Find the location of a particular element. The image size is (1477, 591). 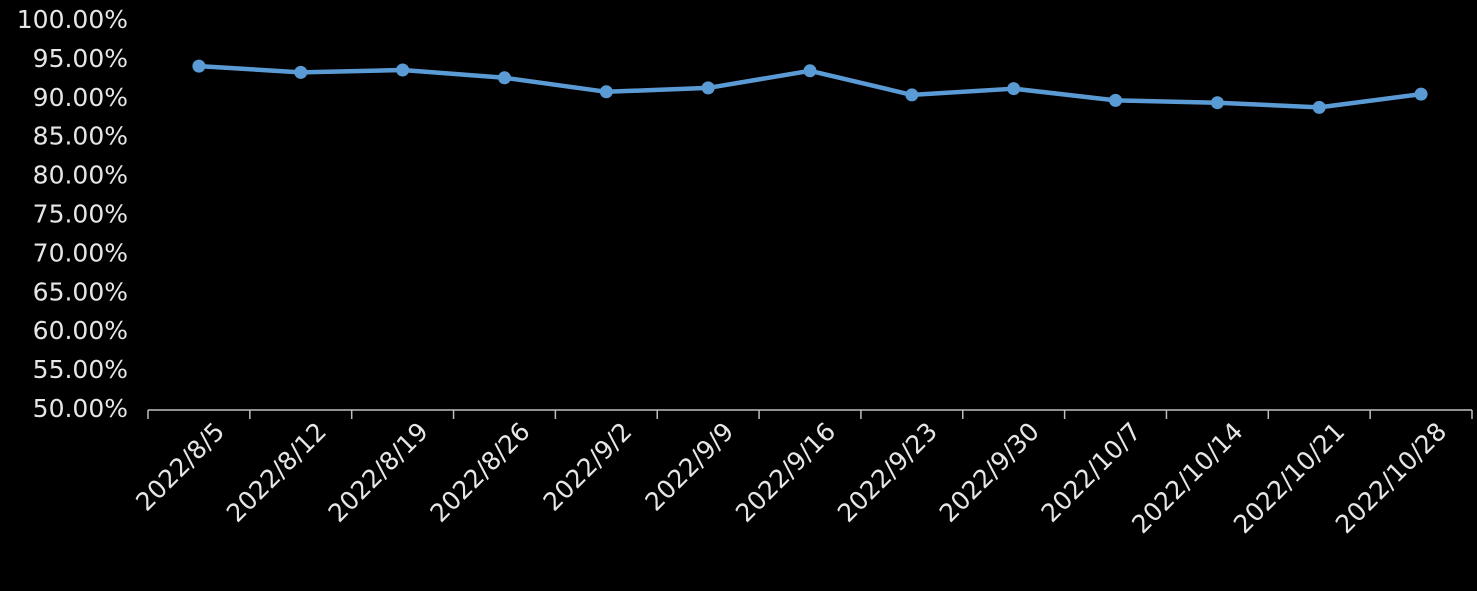

x-tick-label: 2022/9/30 is located at coordinates (989, 472).